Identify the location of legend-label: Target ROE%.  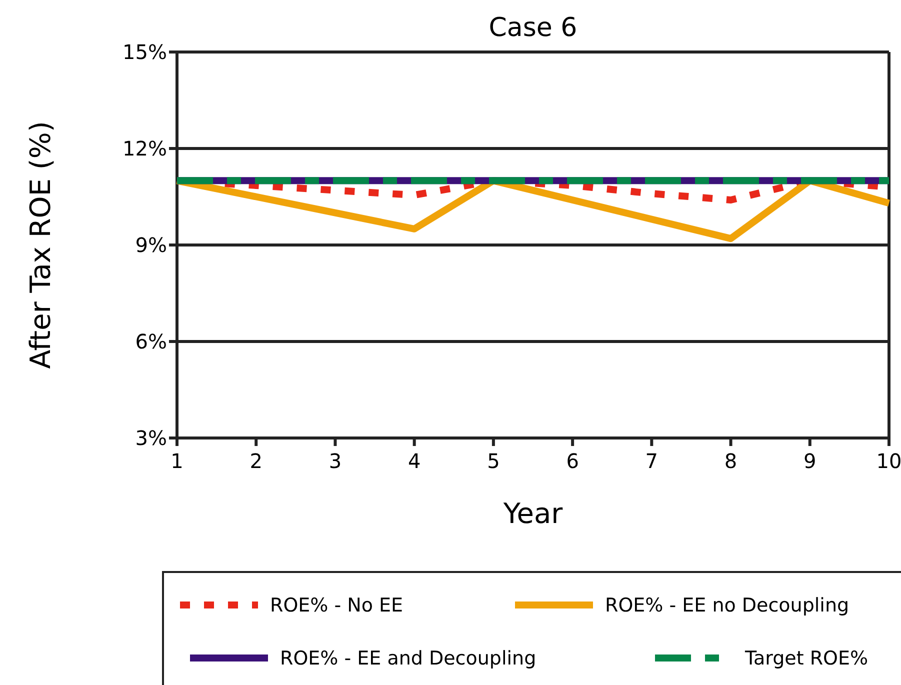
(806, 659).